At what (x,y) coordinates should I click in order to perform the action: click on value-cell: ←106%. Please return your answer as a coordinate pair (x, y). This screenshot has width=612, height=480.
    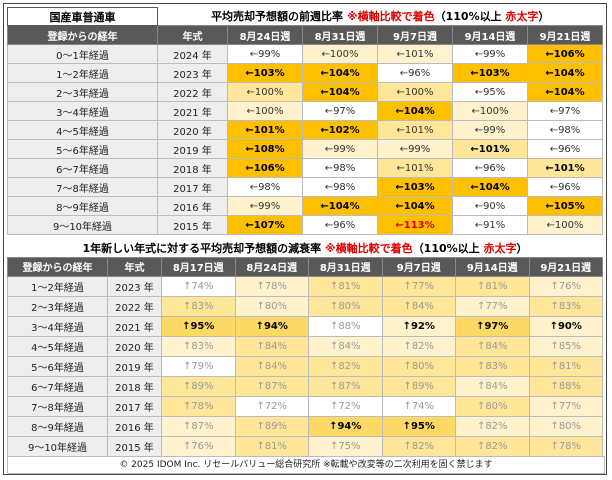
    Looking at the image, I should click on (265, 168).